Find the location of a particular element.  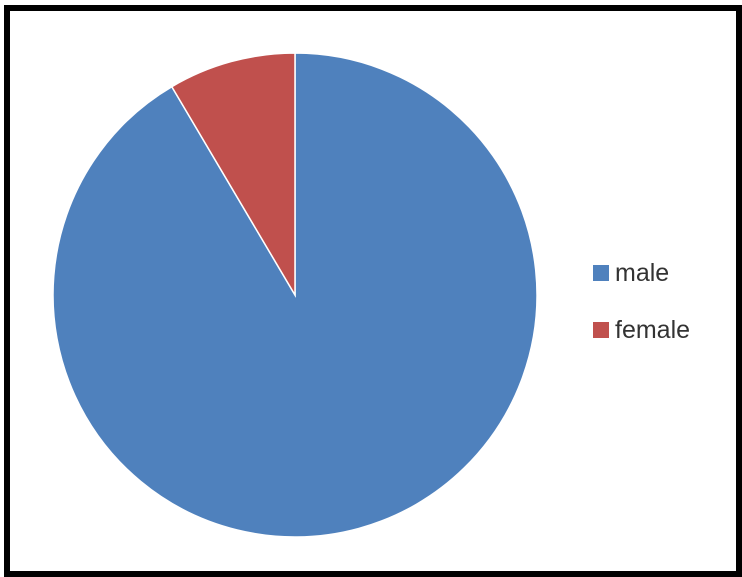

legend-item-female: female is located at coordinates (658, 330).